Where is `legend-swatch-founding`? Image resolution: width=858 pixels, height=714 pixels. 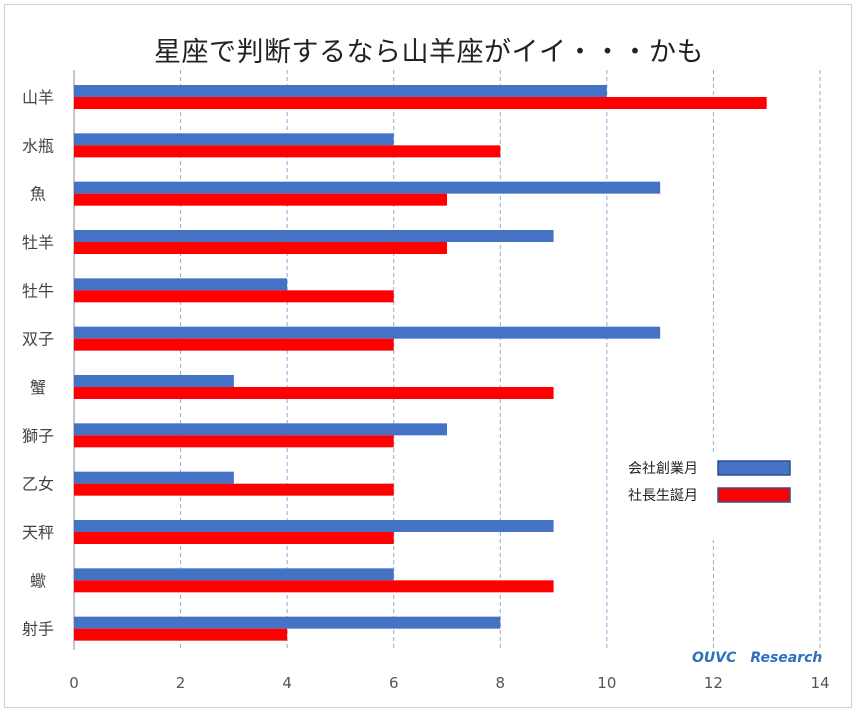
legend-swatch-founding is located at coordinates (754, 468).